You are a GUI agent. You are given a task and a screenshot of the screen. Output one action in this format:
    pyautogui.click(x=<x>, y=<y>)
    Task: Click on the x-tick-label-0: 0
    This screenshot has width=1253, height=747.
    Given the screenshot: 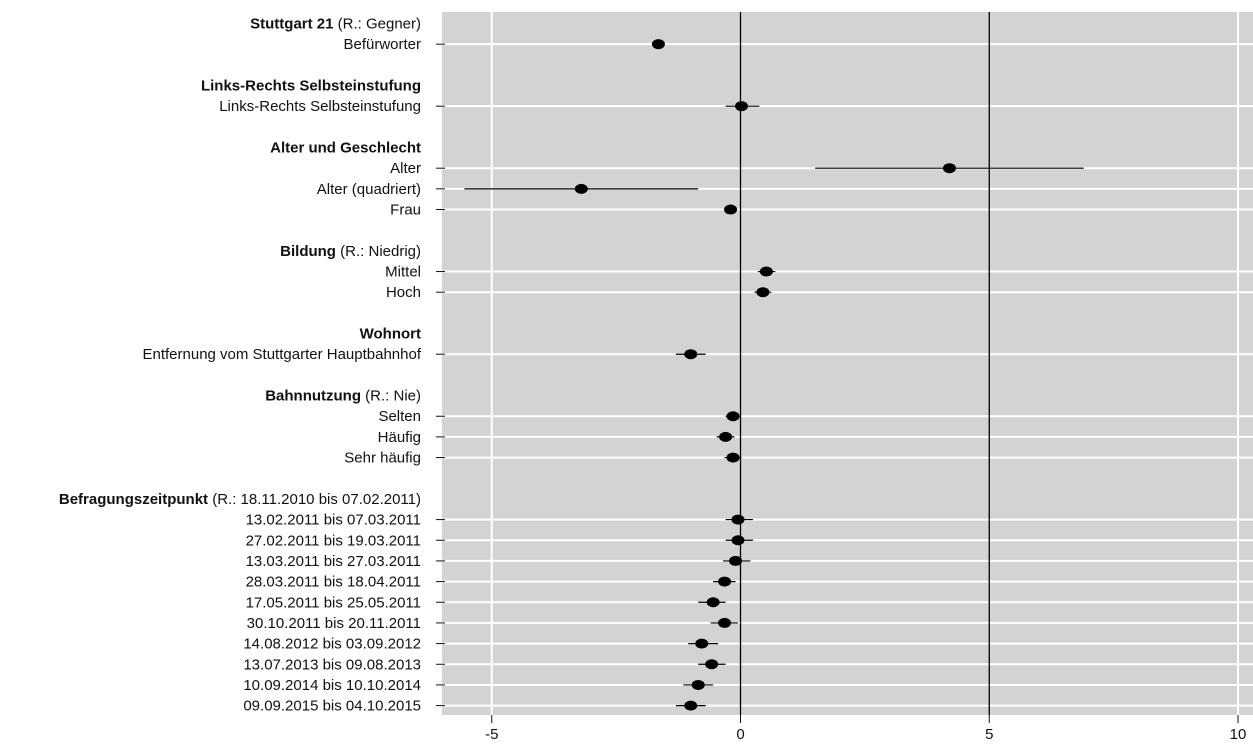 What is the action you would take?
    pyautogui.click(x=740, y=734)
    